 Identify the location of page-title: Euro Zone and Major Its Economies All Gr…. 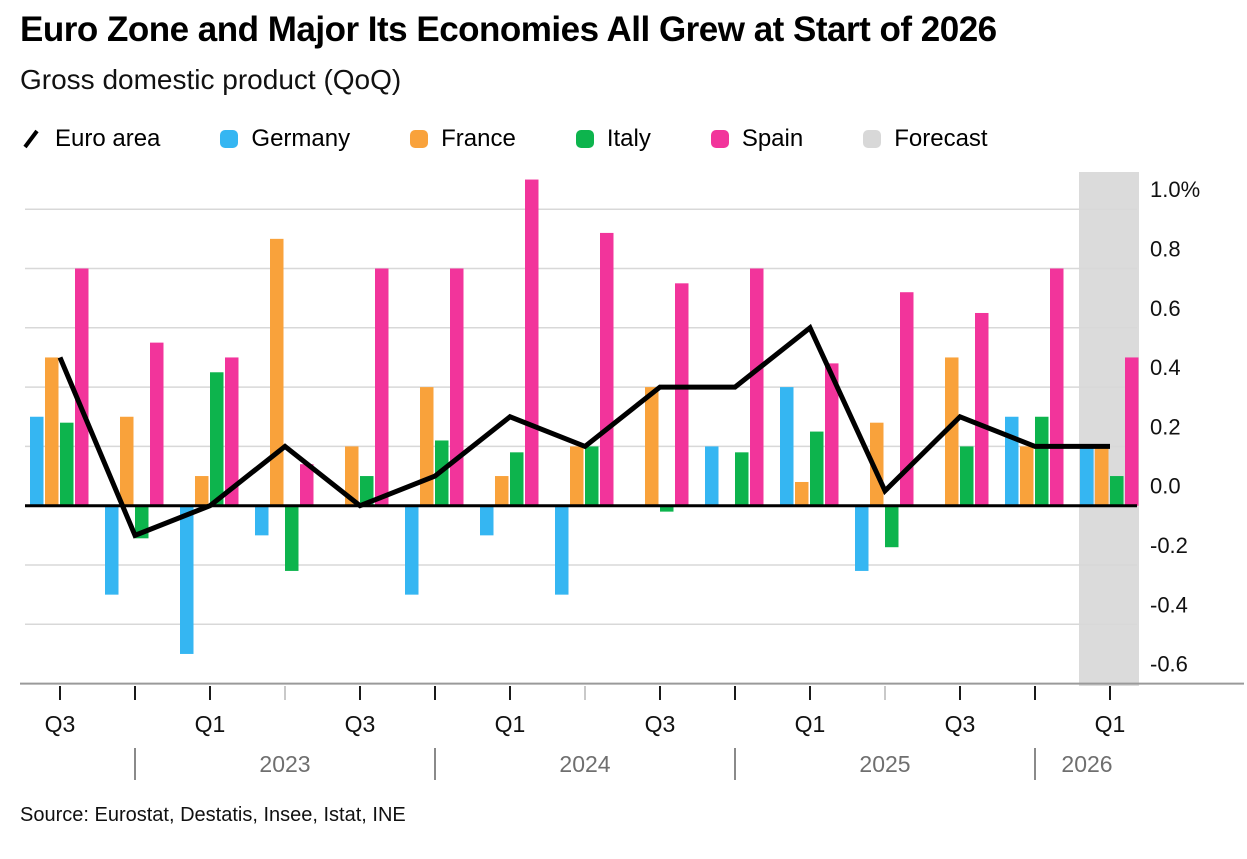
(508, 29).